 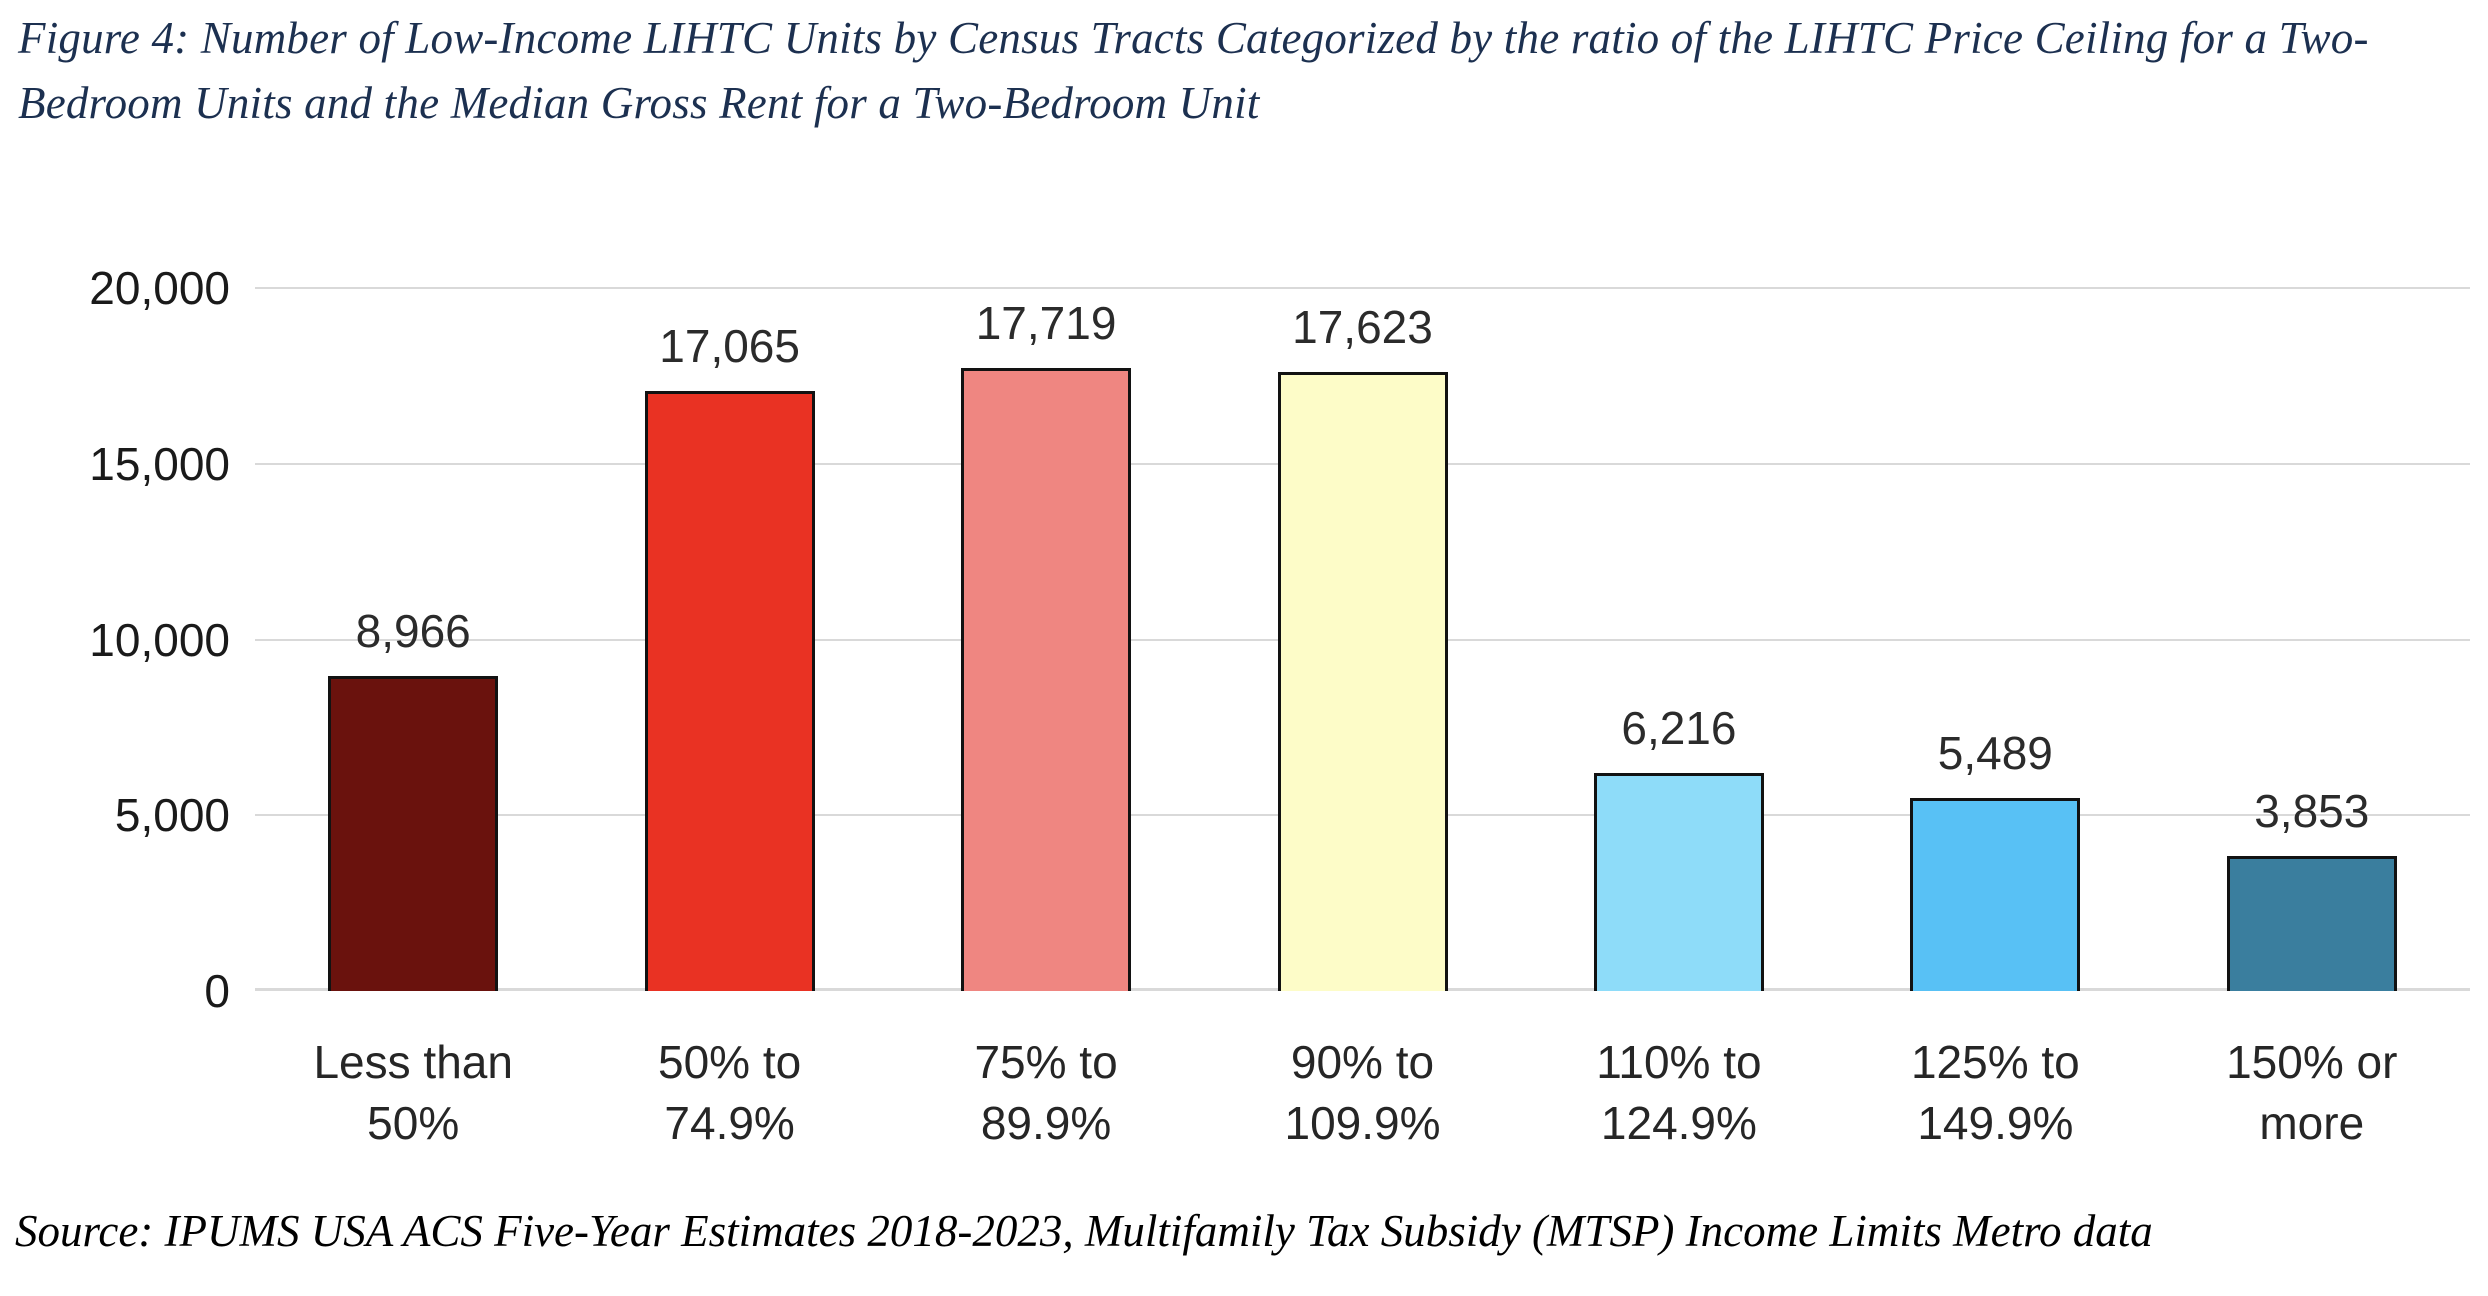 What do you see at coordinates (159, 463) in the screenshot?
I see `y-tick-label-15000: 15,000` at bounding box center [159, 463].